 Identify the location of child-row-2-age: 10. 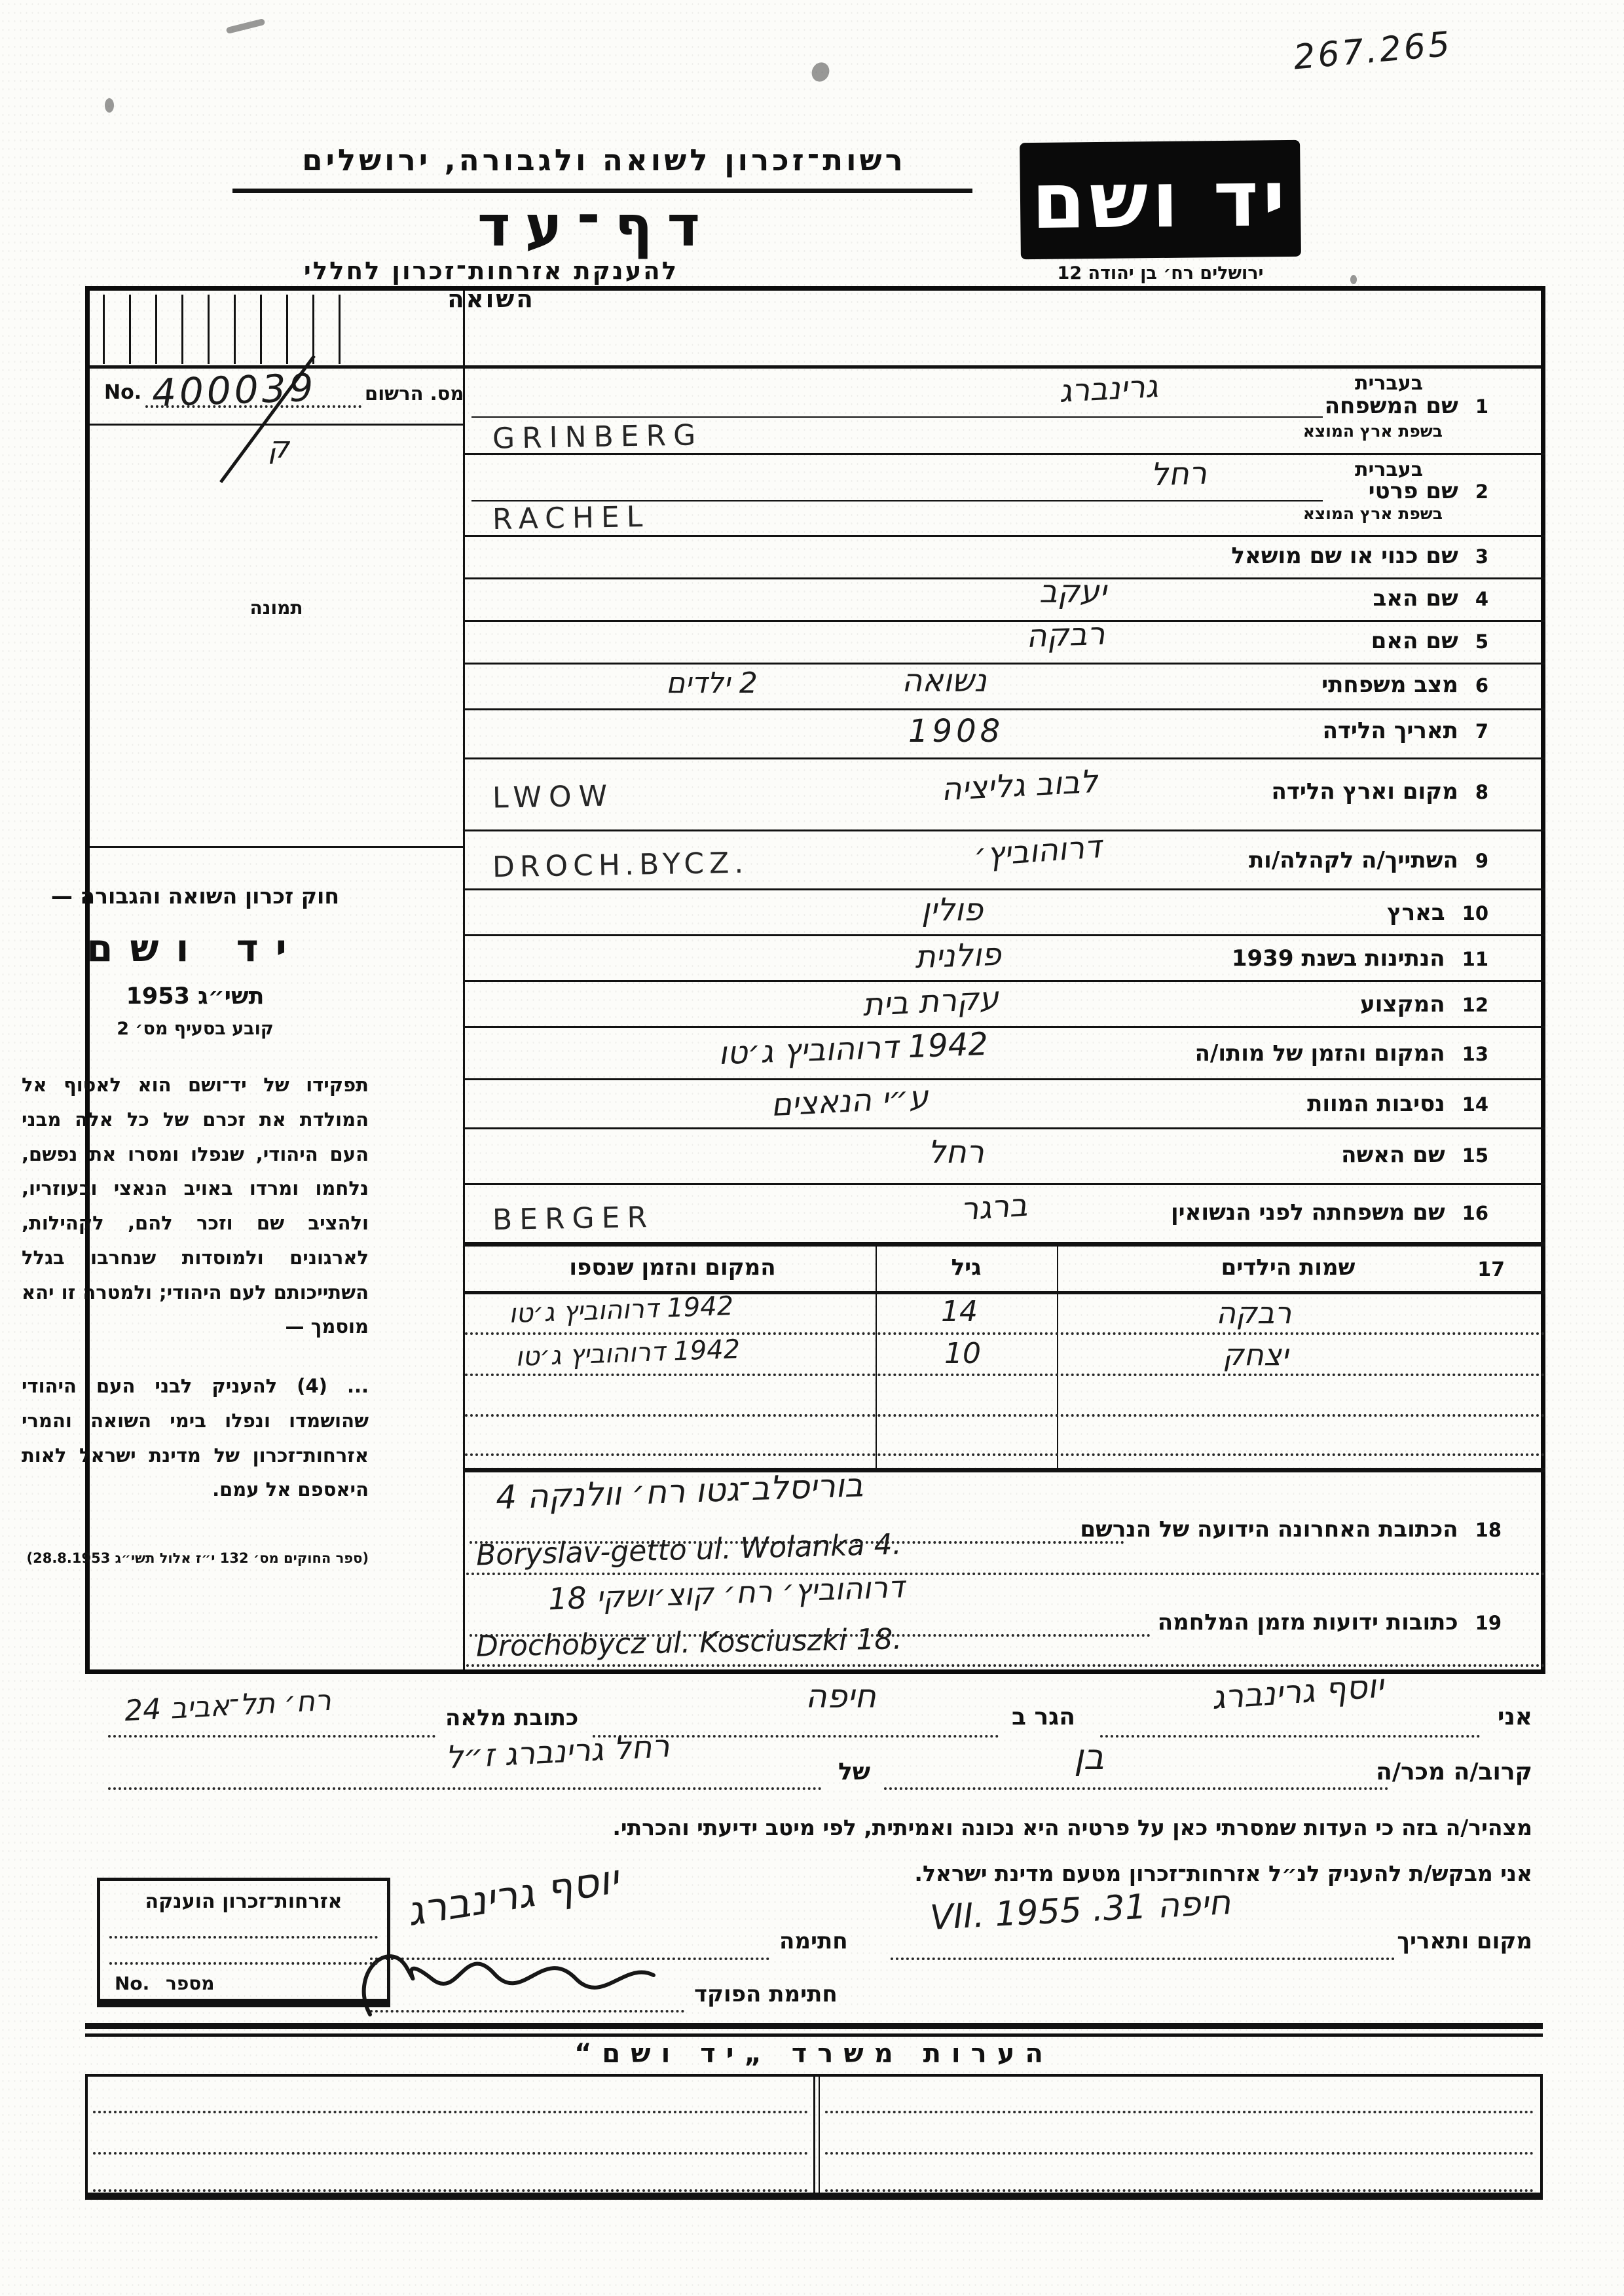
(962, 1353).